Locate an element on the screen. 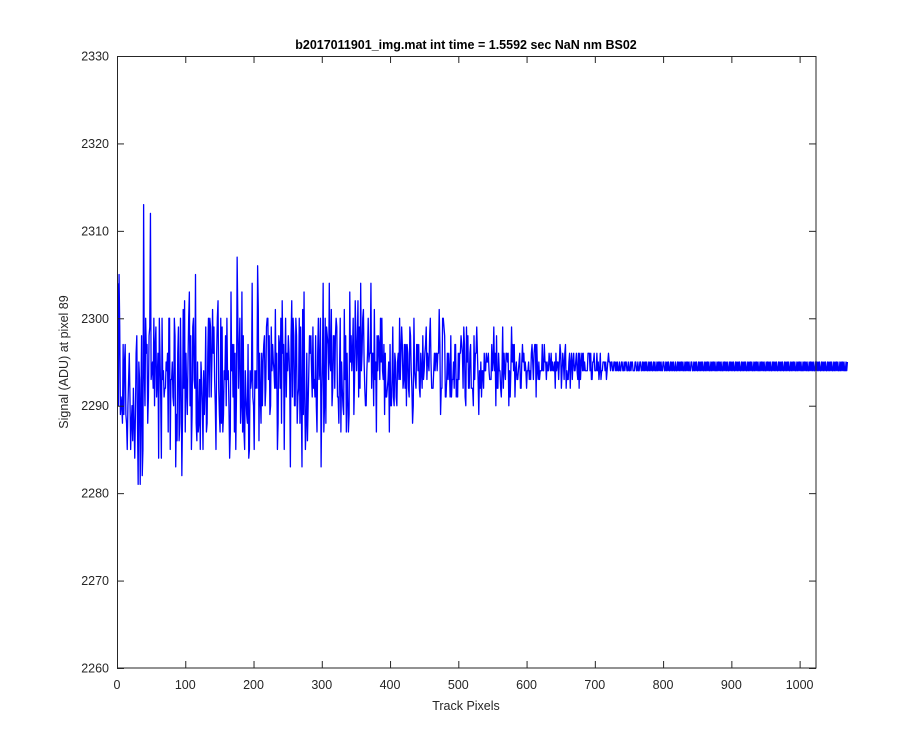 The width and height of the screenshot is (900, 755). y-tick-label: 2300 is located at coordinates (95, 319).